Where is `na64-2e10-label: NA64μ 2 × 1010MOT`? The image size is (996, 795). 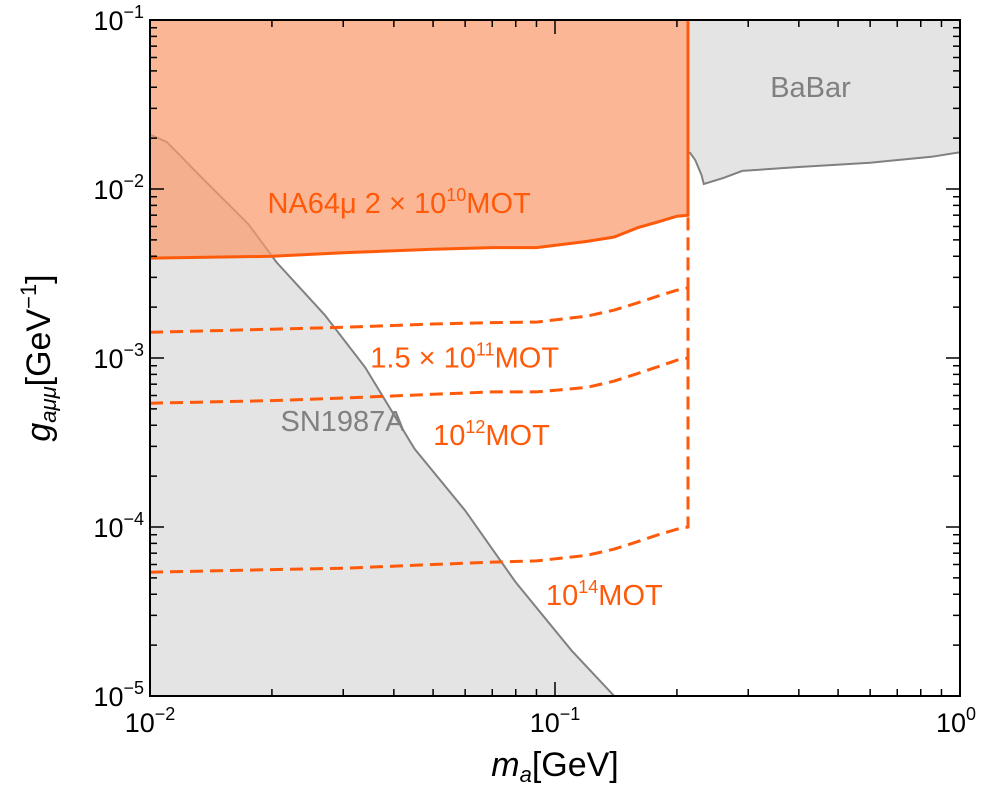 na64-2e10-label: NA64μ 2 × 1010MOT is located at coordinates (399, 202).